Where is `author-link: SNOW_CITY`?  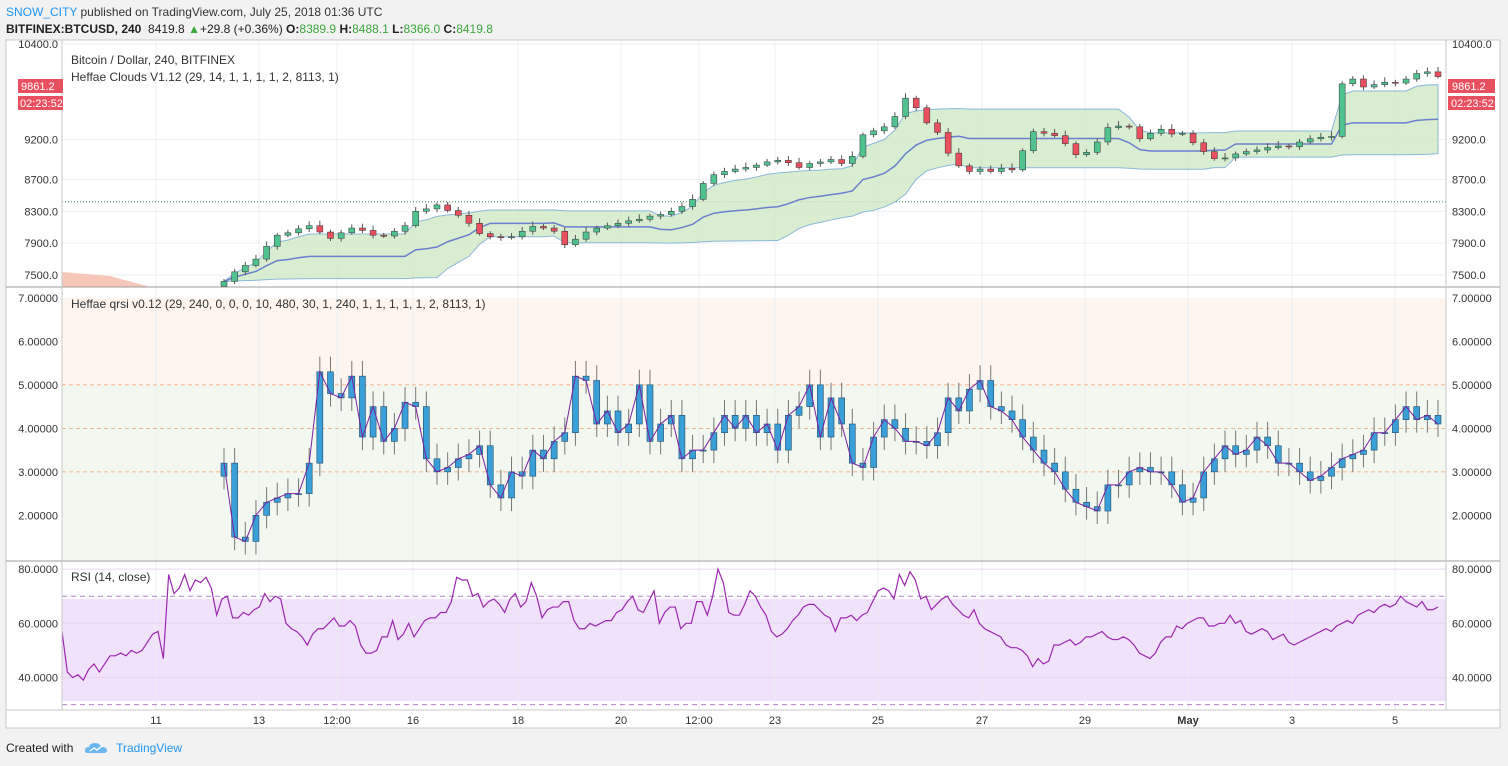 author-link: SNOW_CITY is located at coordinates (42, 12).